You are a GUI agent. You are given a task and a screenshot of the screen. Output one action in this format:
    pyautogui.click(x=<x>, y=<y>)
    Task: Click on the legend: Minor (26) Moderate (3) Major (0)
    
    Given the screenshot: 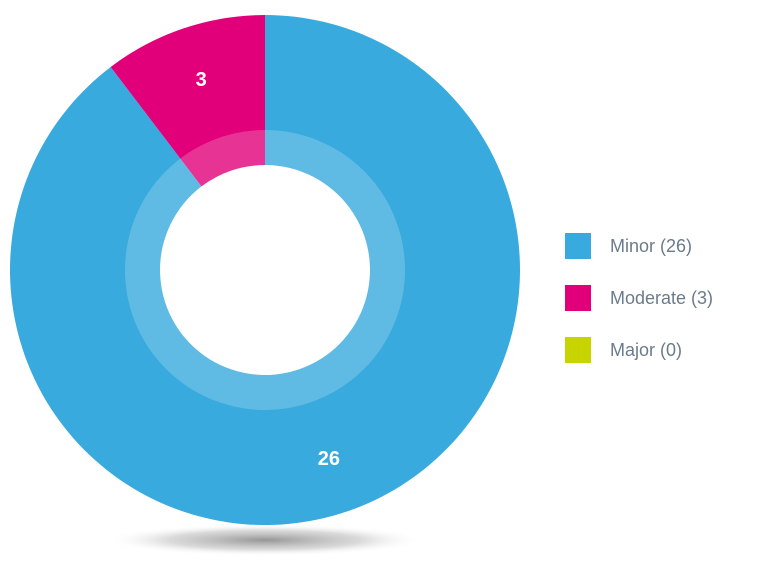 What is the action you would take?
    pyautogui.click(x=639, y=298)
    